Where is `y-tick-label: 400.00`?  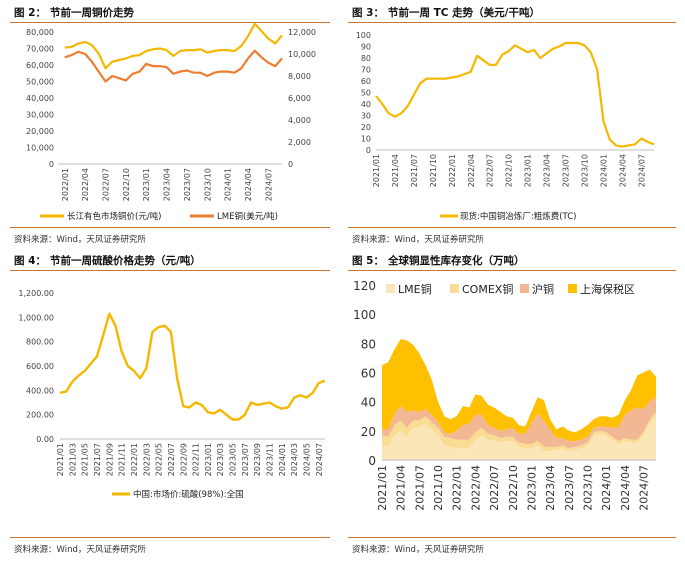
y-tick-label: 400.00 is located at coordinates (40, 390).